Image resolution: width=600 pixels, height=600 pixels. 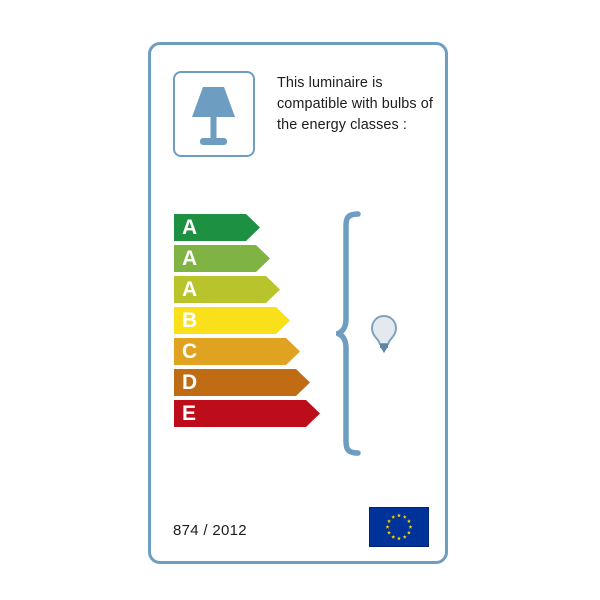 What do you see at coordinates (348, 333) in the screenshot?
I see `curly-brace-icon` at bounding box center [348, 333].